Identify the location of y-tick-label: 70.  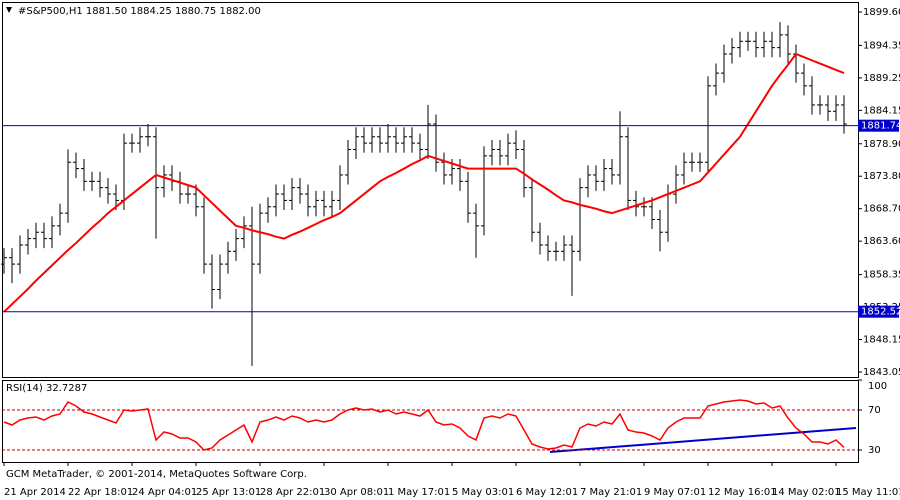
(874, 410).